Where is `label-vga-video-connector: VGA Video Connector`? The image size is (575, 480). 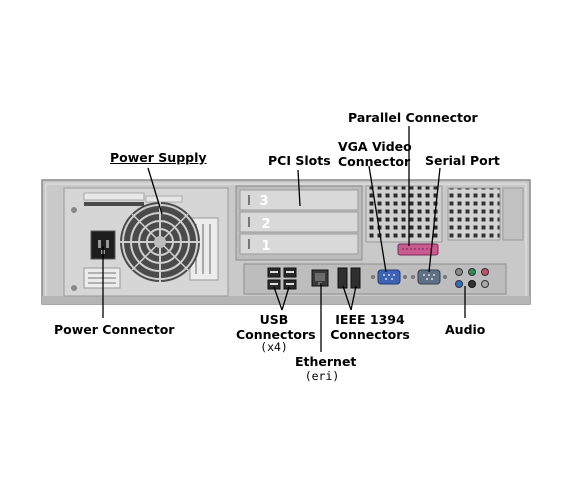
label-vga-video-connector: VGA Video Connector is located at coordinates (375, 154).